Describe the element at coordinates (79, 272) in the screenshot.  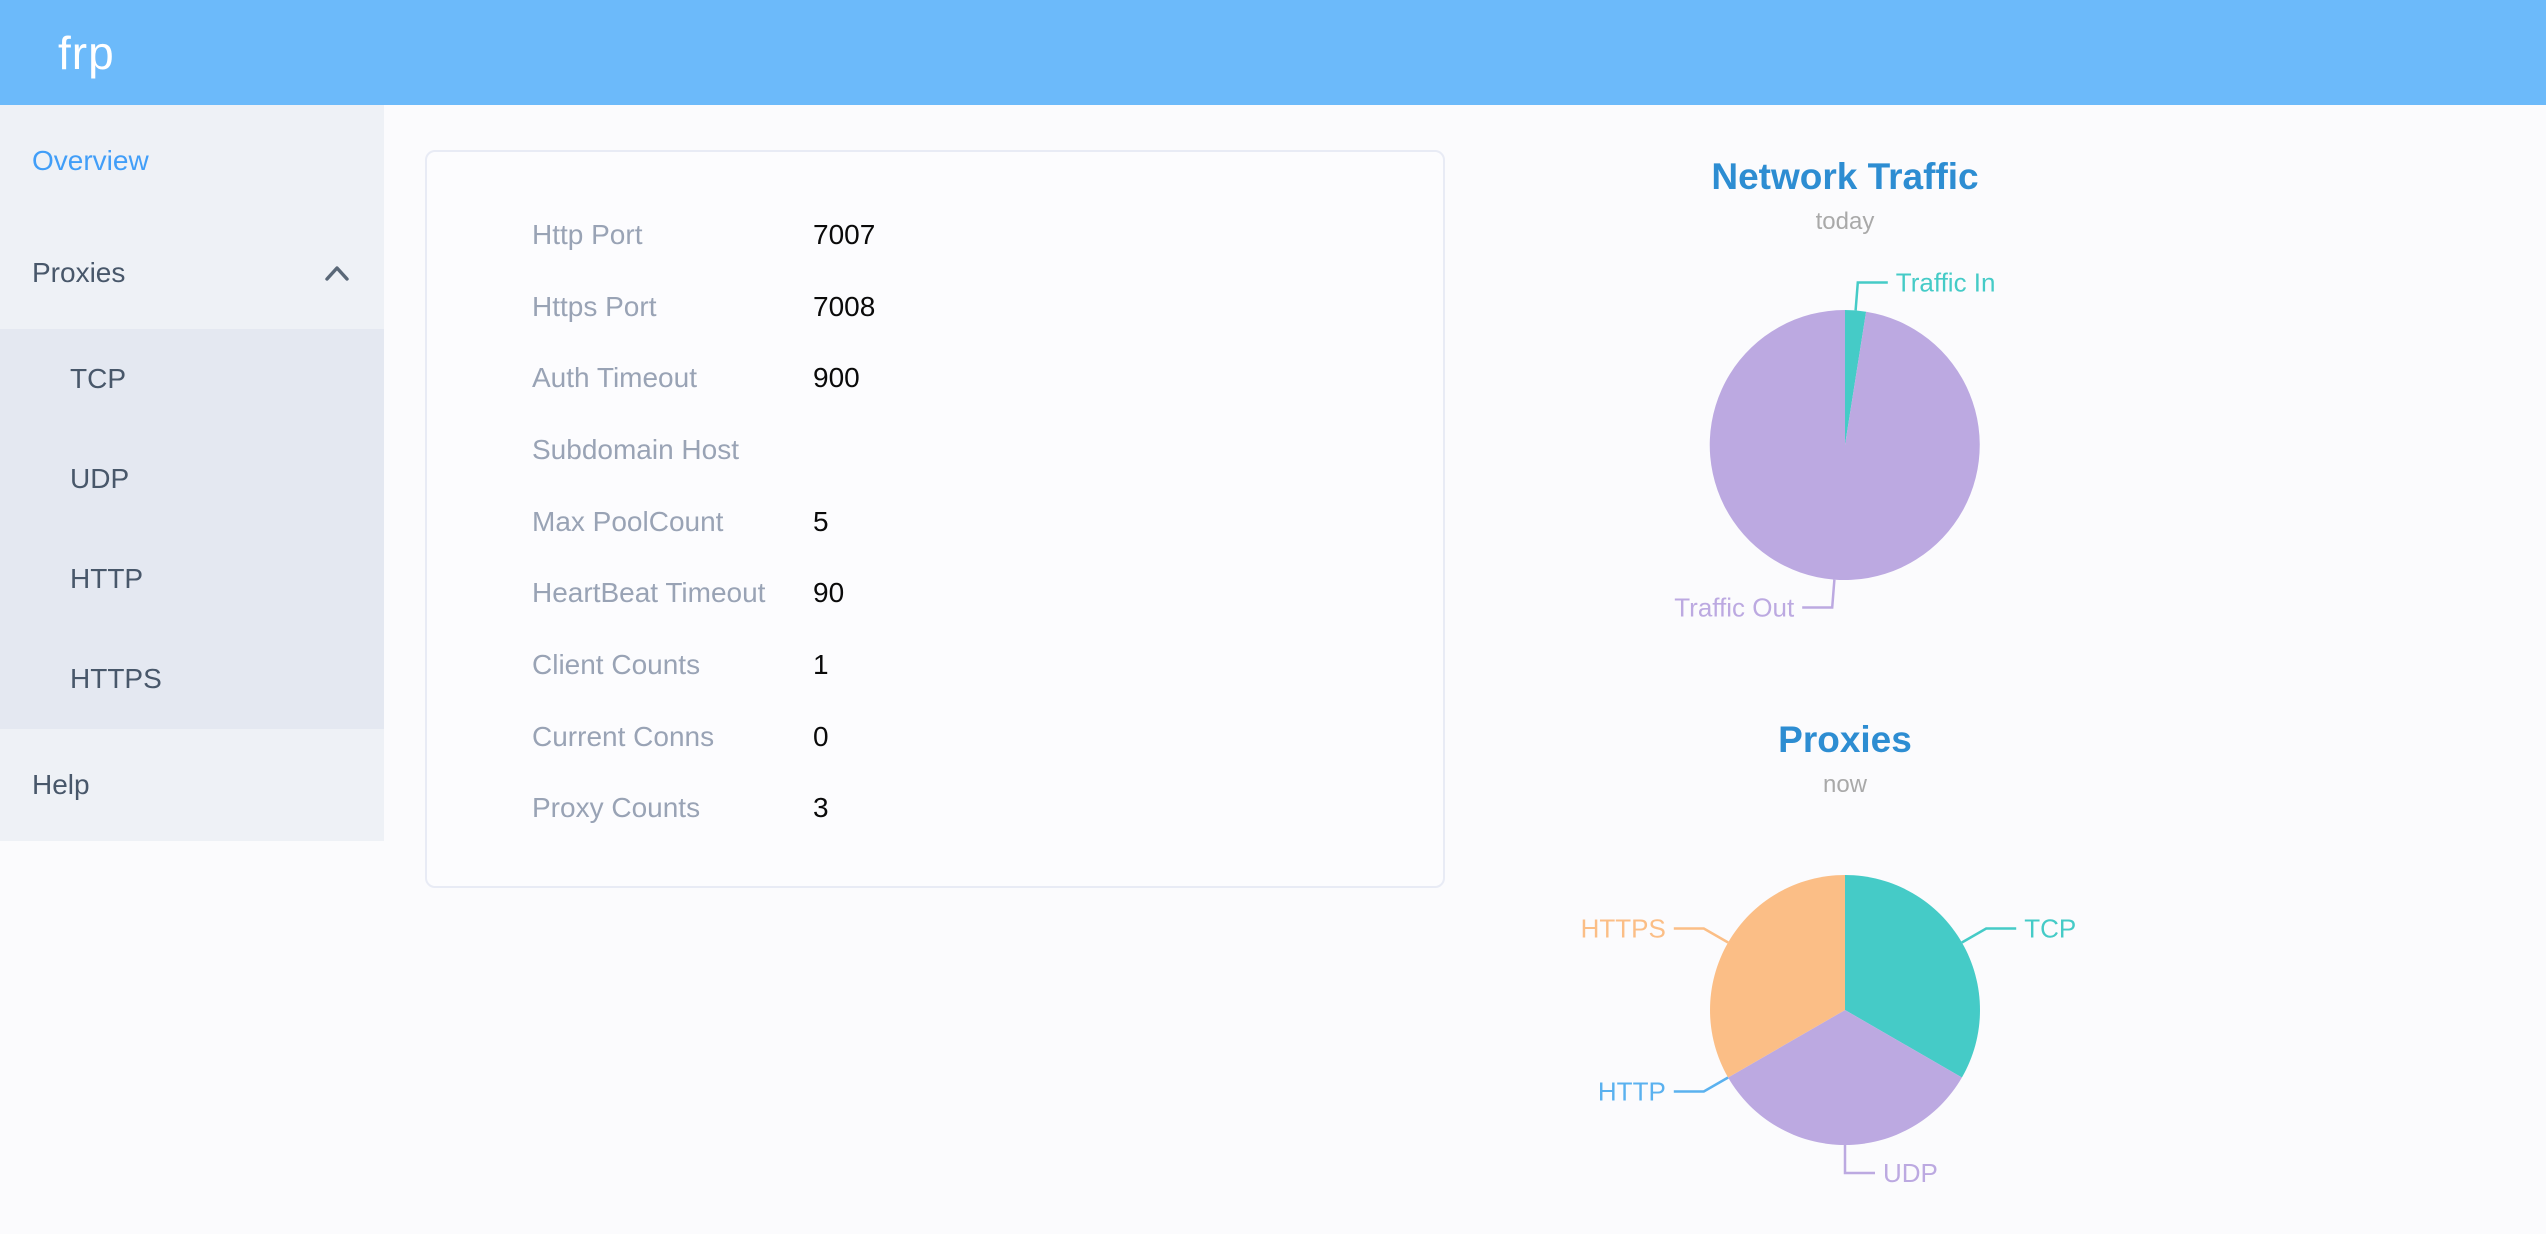
I see `sidebar-item-label: Proxies` at that location.